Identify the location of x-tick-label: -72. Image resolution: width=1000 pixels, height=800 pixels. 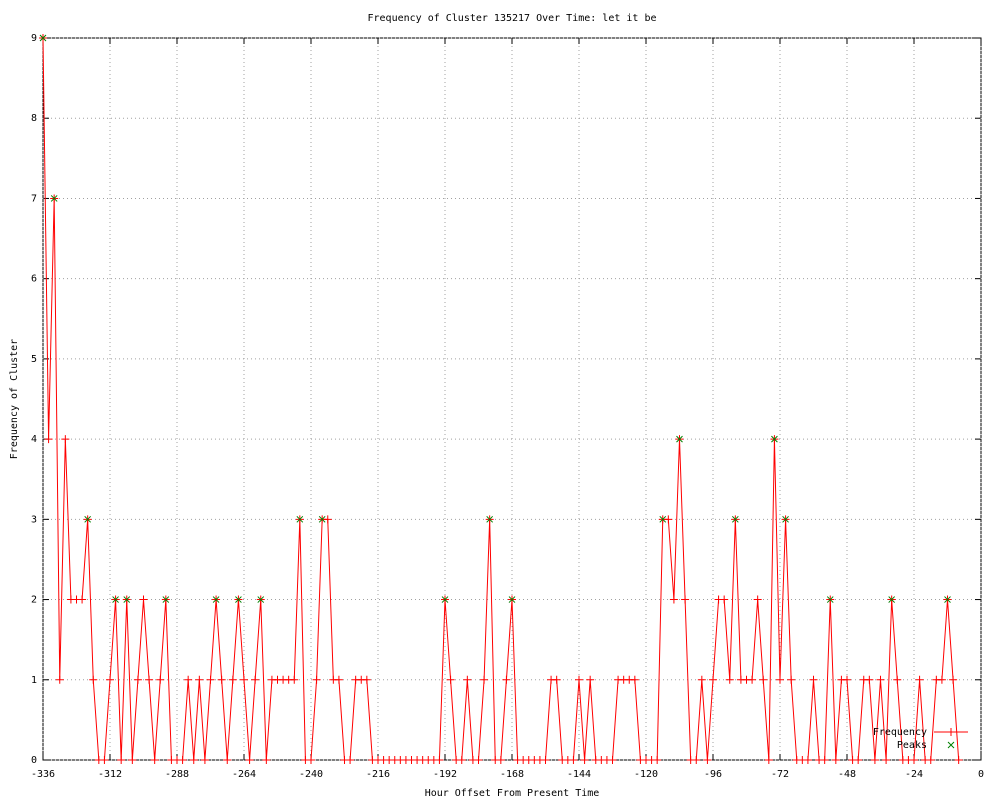
(780, 774).